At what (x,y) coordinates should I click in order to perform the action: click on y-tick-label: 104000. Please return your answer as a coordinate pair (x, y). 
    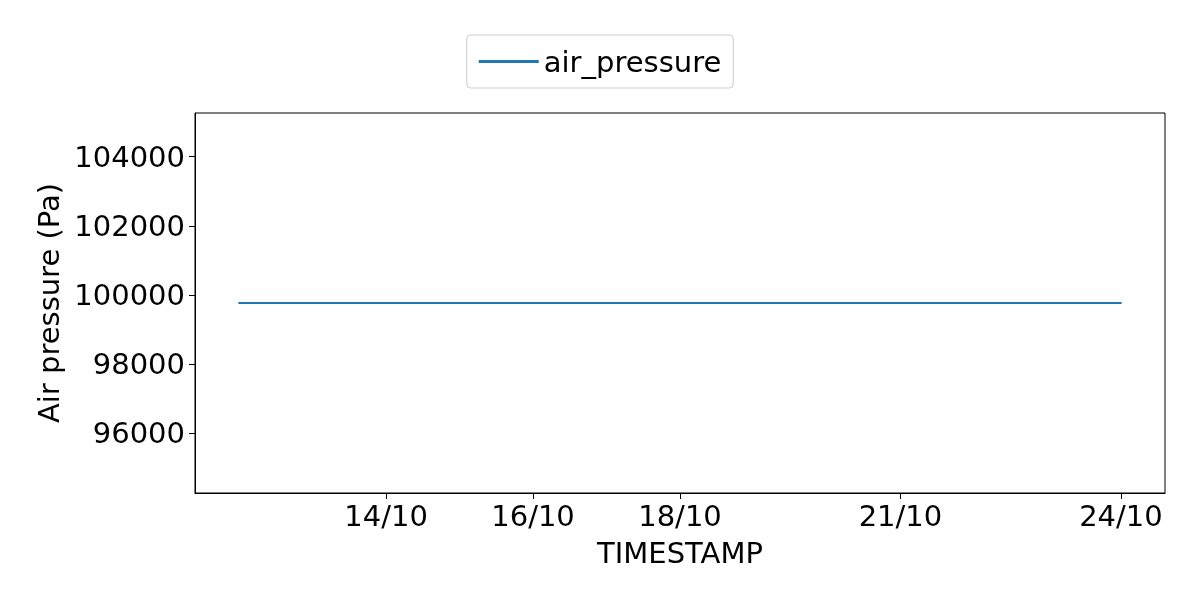
    Looking at the image, I should click on (129, 156).